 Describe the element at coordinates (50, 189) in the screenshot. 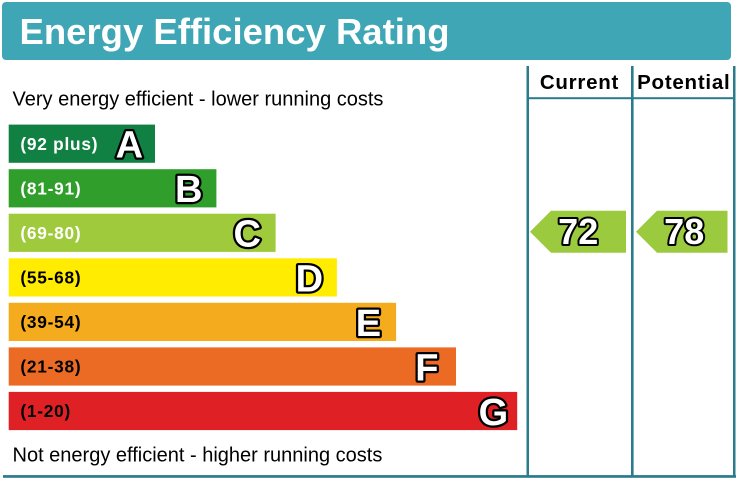

I see `svg-text: (81-91)` at that location.